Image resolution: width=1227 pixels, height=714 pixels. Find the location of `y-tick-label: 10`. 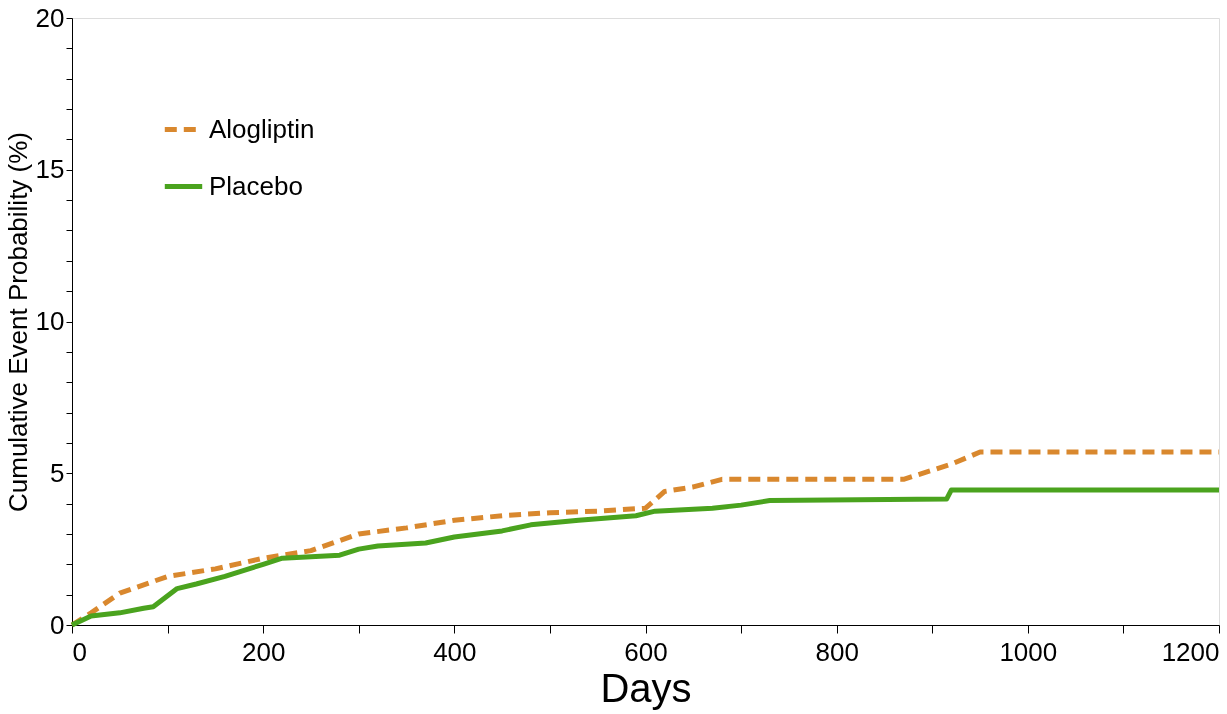

y-tick-label: 10 is located at coordinates (50, 321).